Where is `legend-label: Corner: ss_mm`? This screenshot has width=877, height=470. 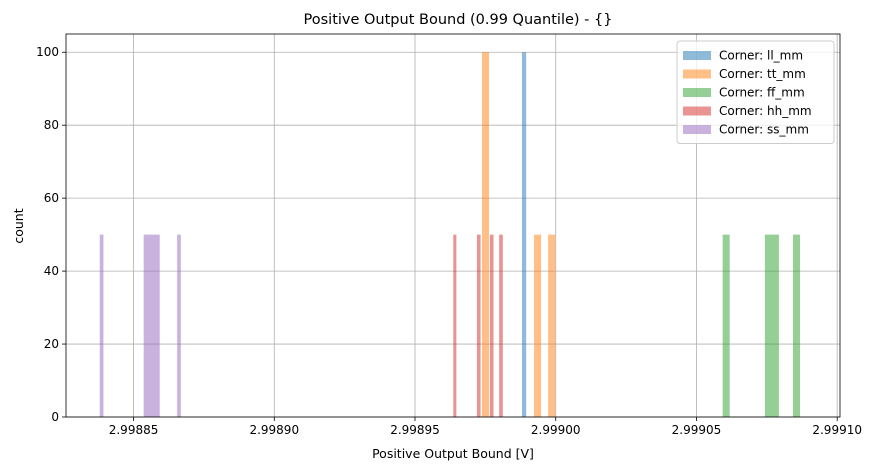
legend-label: Corner: ss_mm is located at coordinates (764, 130).